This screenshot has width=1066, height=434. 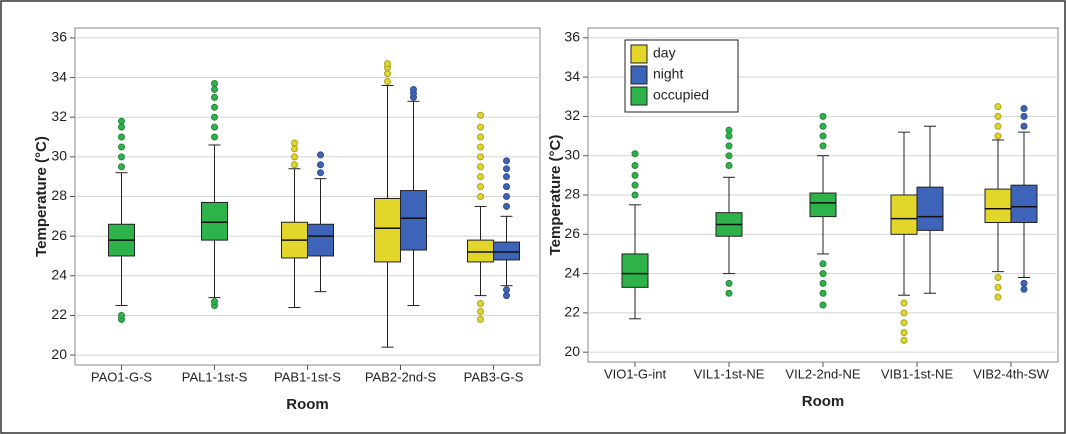 What do you see at coordinates (729, 373) in the screenshot?
I see `x-tick-label: VIL1-1st-NE` at bounding box center [729, 373].